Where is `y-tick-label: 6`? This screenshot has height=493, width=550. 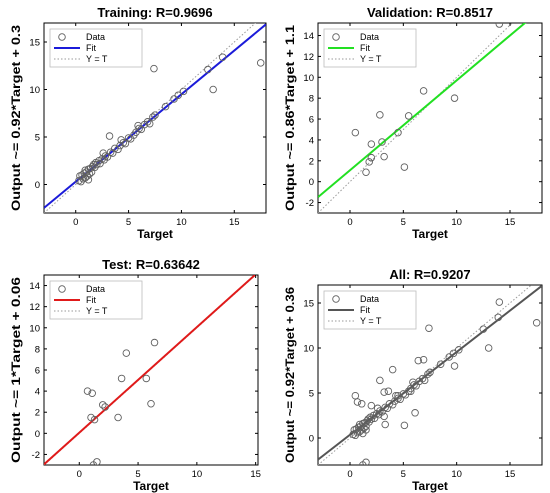
y-tick-label: 6 is located at coordinates (37, 371).